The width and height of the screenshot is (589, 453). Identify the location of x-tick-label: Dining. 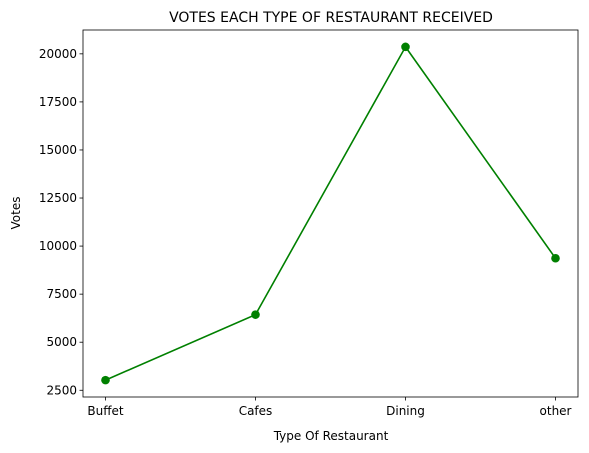
(405, 411).